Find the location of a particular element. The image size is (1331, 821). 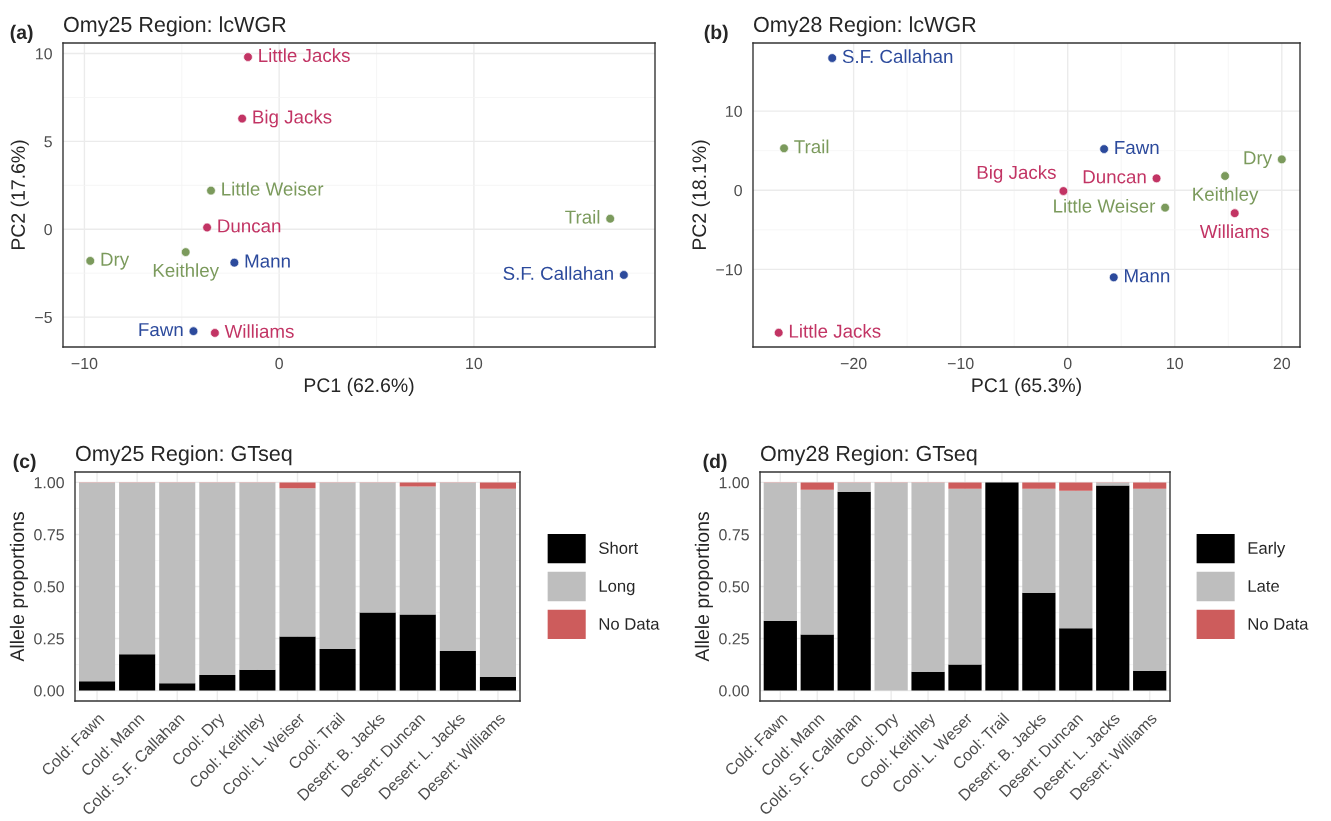

y-axis-title: PC2 (17.6%) is located at coordinates (19, 195).